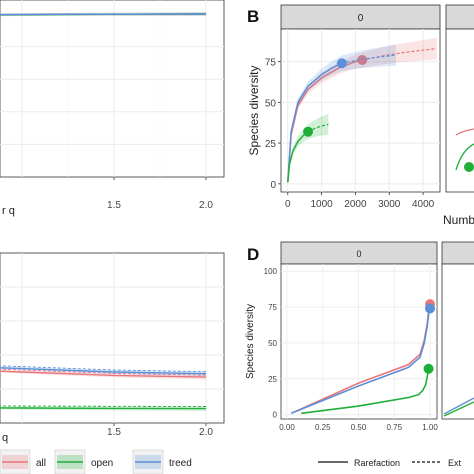  What do you see at coordinates (430, 427) in the screenshot?
I see `panel-d-xtick-label: 1.00` at bounding box center [430, 427].